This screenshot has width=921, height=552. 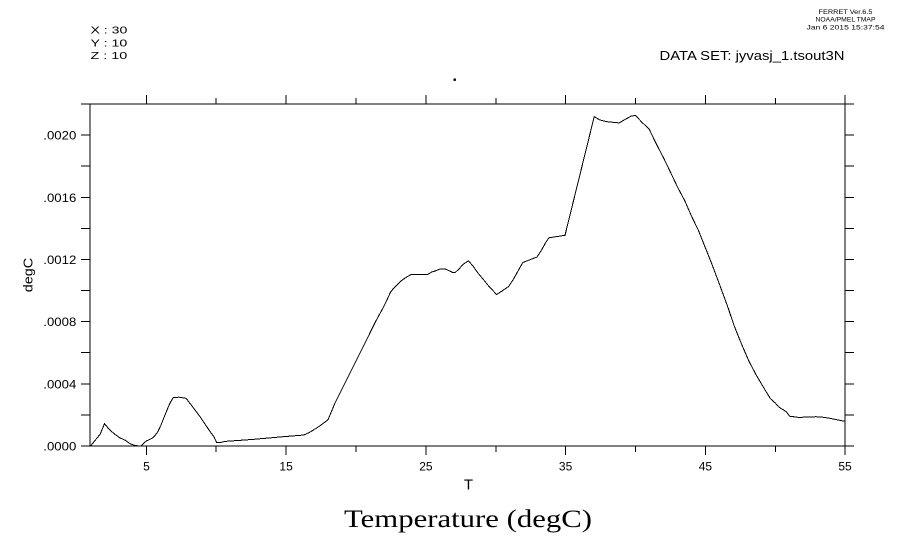 I want to click on svg-text: 15, so click(x=286, y=467).